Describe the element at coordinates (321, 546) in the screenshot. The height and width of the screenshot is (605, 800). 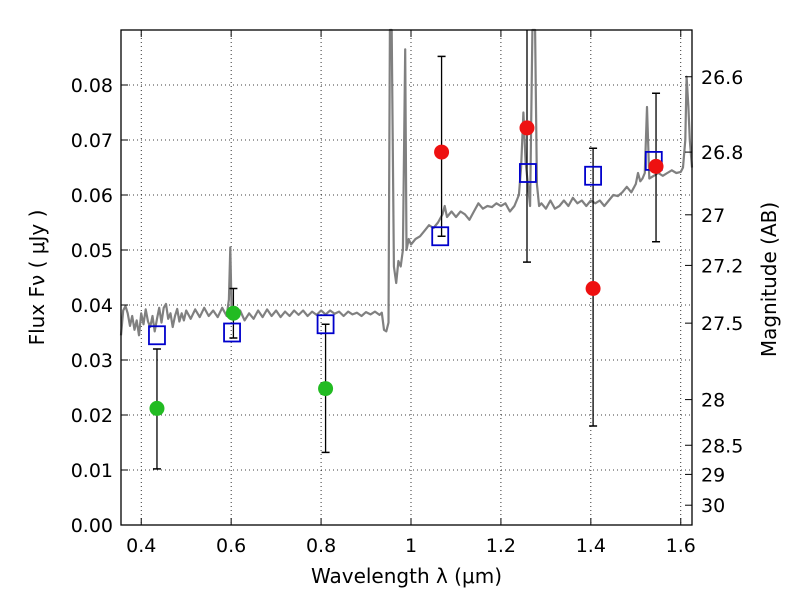
I see `x-tick-label: 0.8` at that location.